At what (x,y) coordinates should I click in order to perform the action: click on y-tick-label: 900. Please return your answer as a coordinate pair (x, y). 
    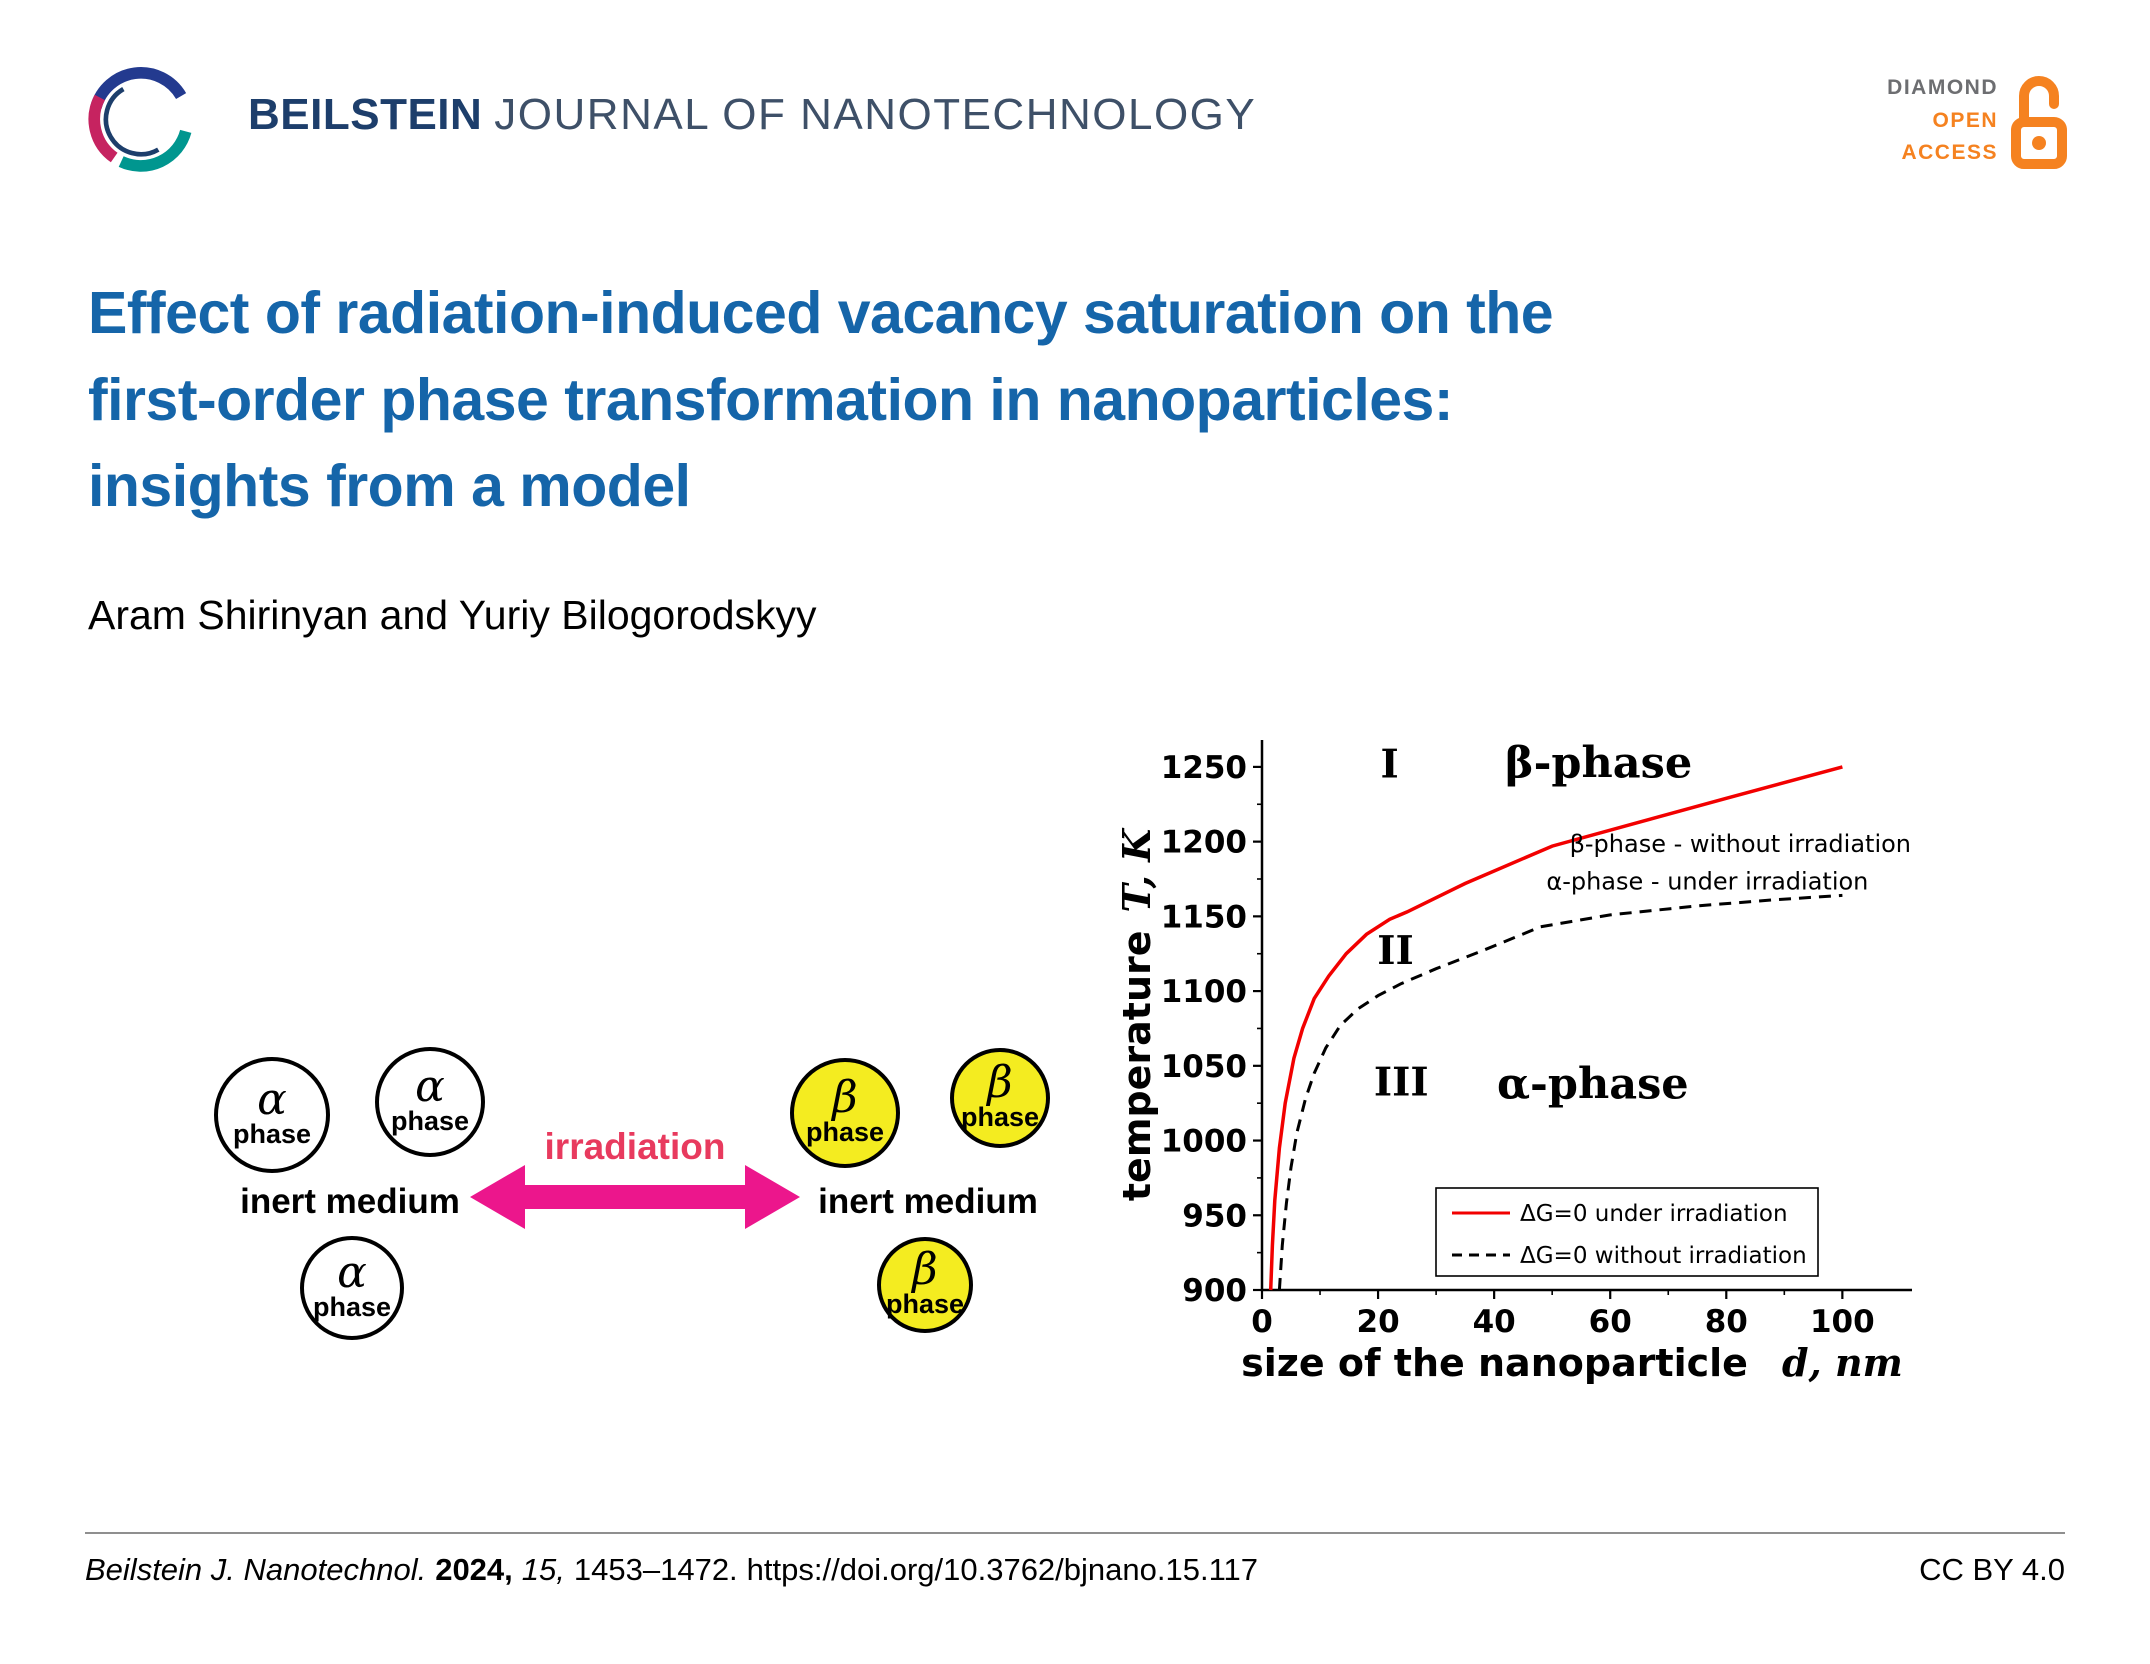
    Looking at the image, I should click on (1214, 1291).